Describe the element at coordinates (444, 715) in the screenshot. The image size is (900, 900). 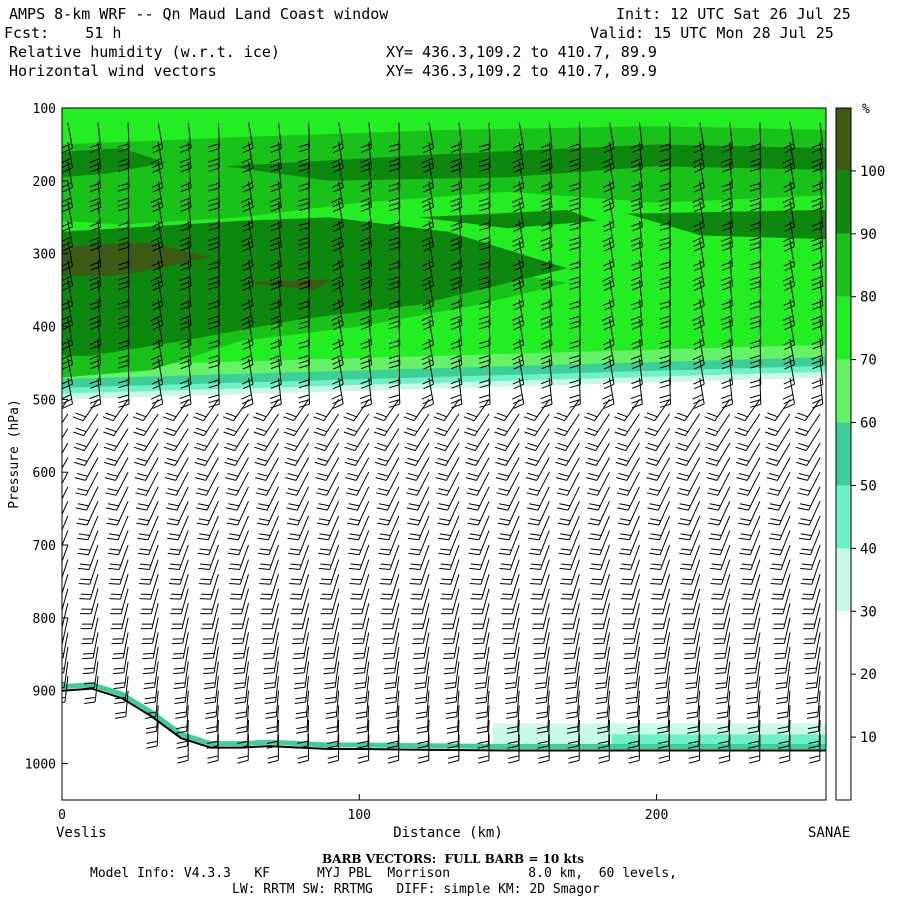
I see `surface-moist-film` at that location.